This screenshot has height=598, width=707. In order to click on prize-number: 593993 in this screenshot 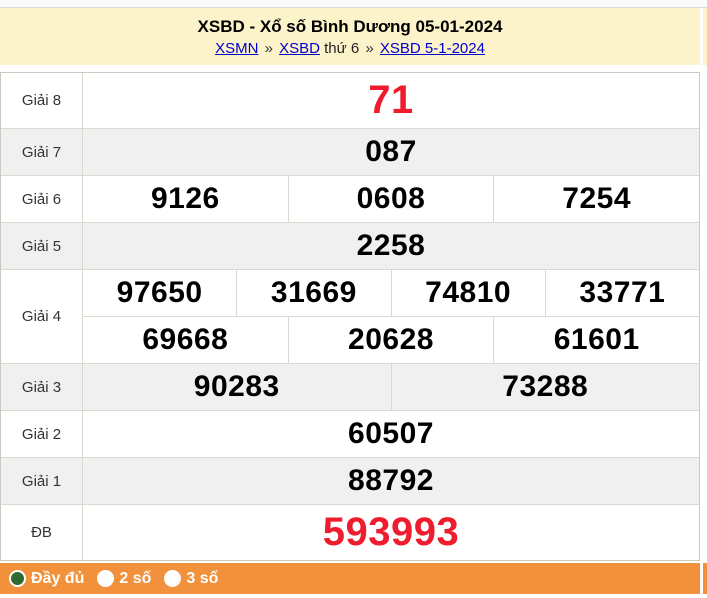, I will do `click(391, 532)`.